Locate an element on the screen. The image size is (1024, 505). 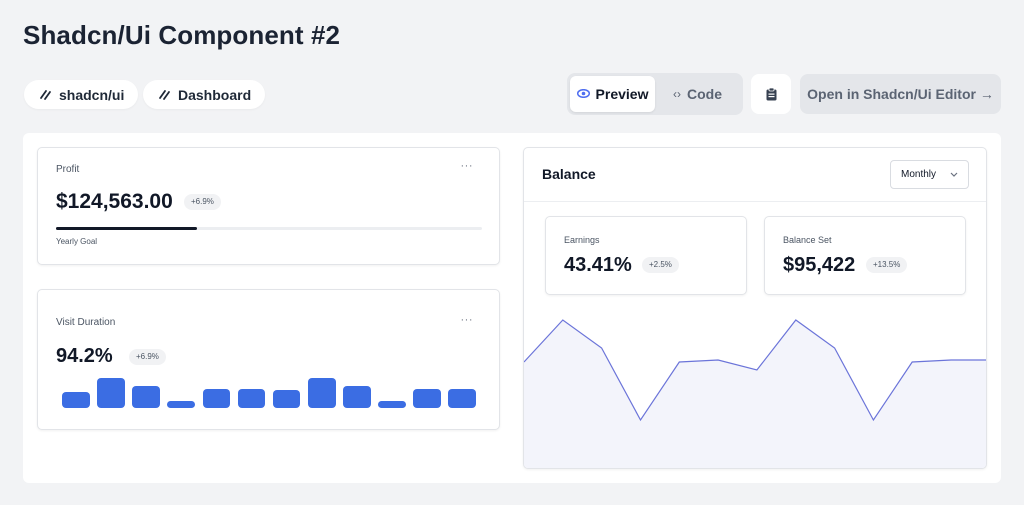
visit-card: Visit Duration ··· 94.2% +6.9% is located at coordinates (268, 359).